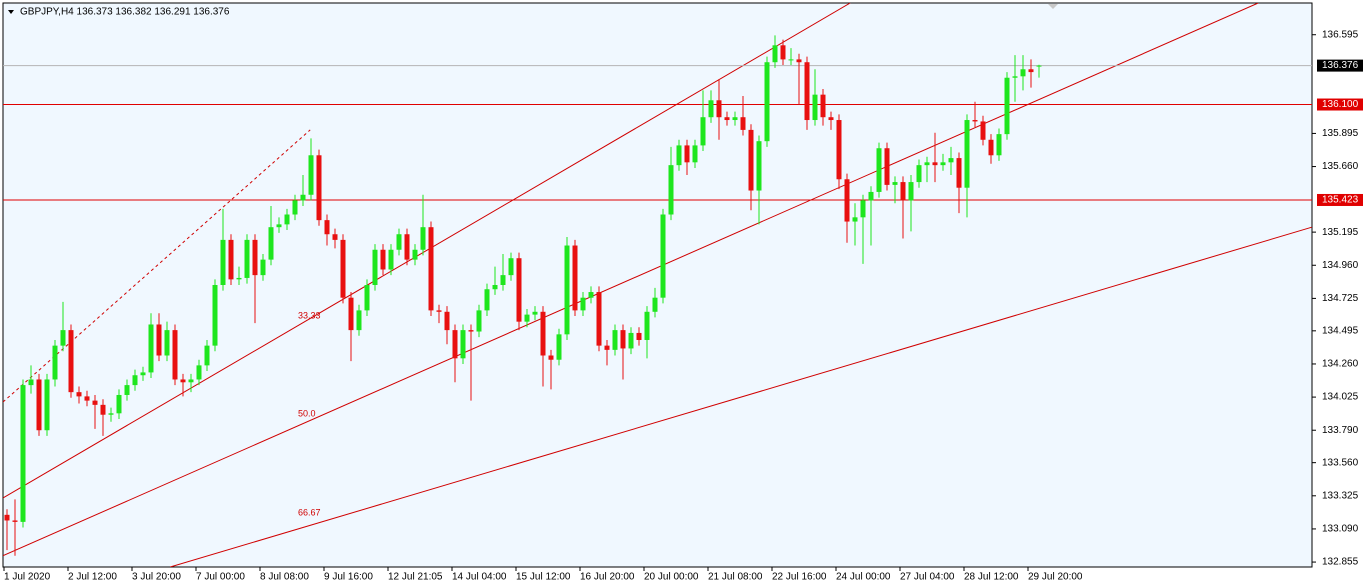  What do you see at coordinates (1340, 495) in the screenshot?
I see `y-tick-label: 133.325` at bounding box center [1340, 495].